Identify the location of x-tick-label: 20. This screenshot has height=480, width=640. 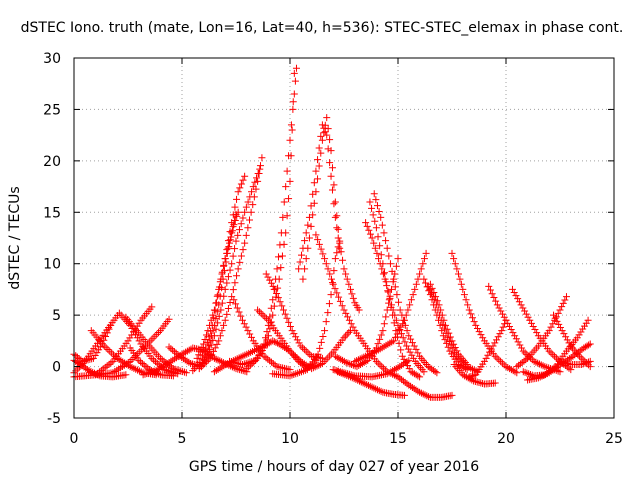
(506, 439).